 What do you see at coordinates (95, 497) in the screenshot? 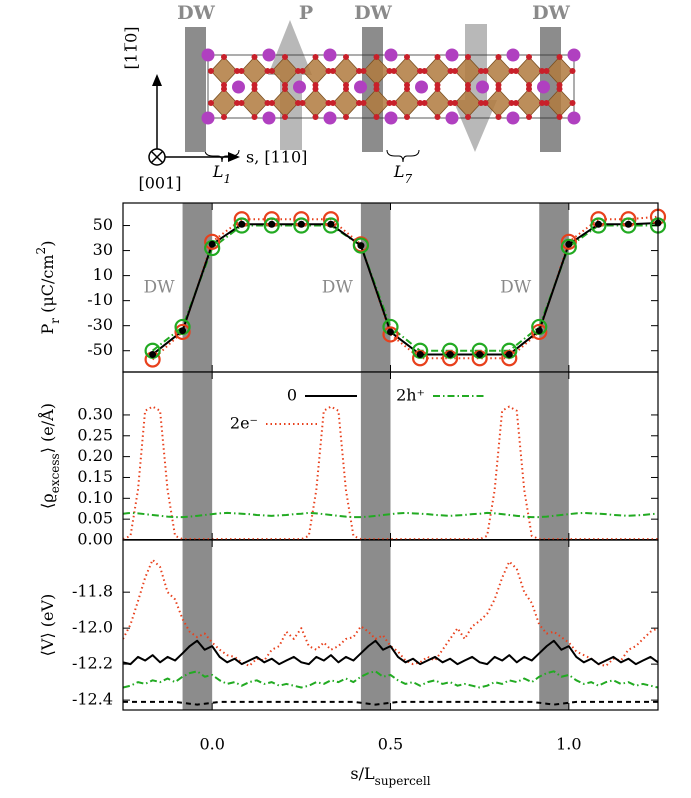
I see `y-tick-label: 0.10` at bounding box center [95, 497].